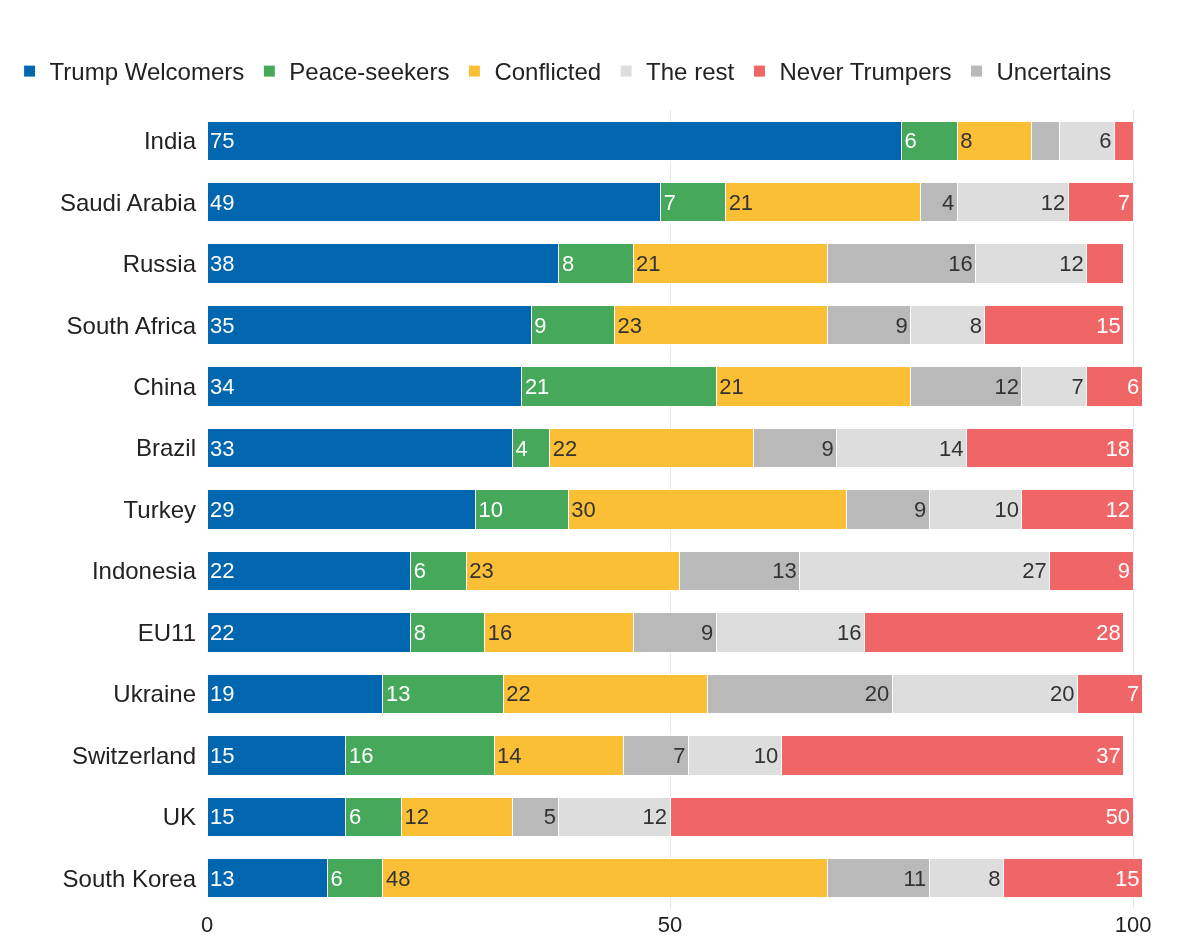 The width and height of the screenshot is (1177, 949). Describe the element at coordinates (147, 72) in the screenshot. I see `legend-label: Trump Welcomers` at that location.